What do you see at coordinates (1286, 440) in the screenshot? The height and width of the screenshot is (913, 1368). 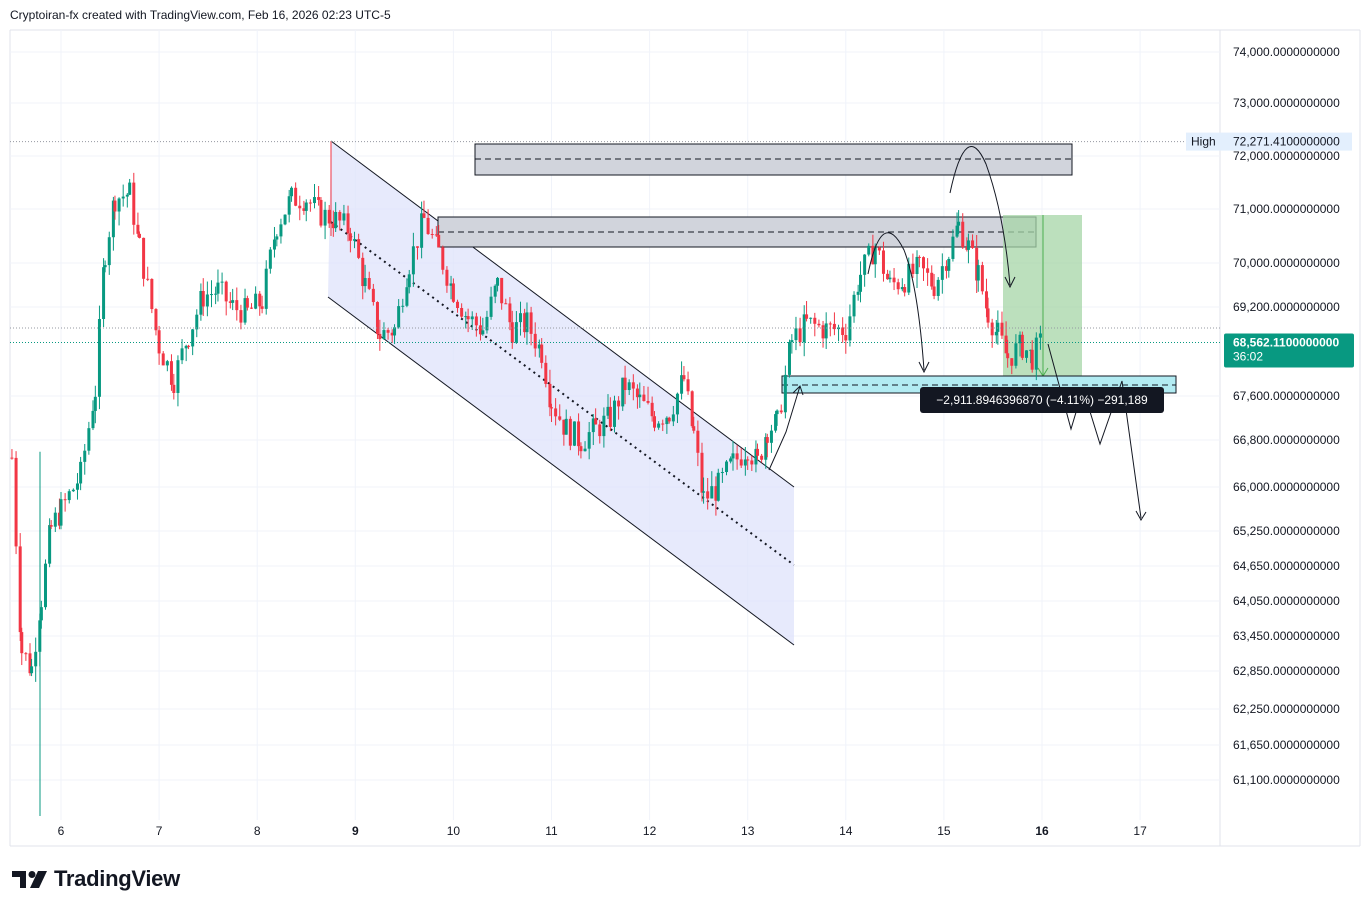 I see `y-tick-label: 66,800.0000000000` at bounding box center [1286, 440].